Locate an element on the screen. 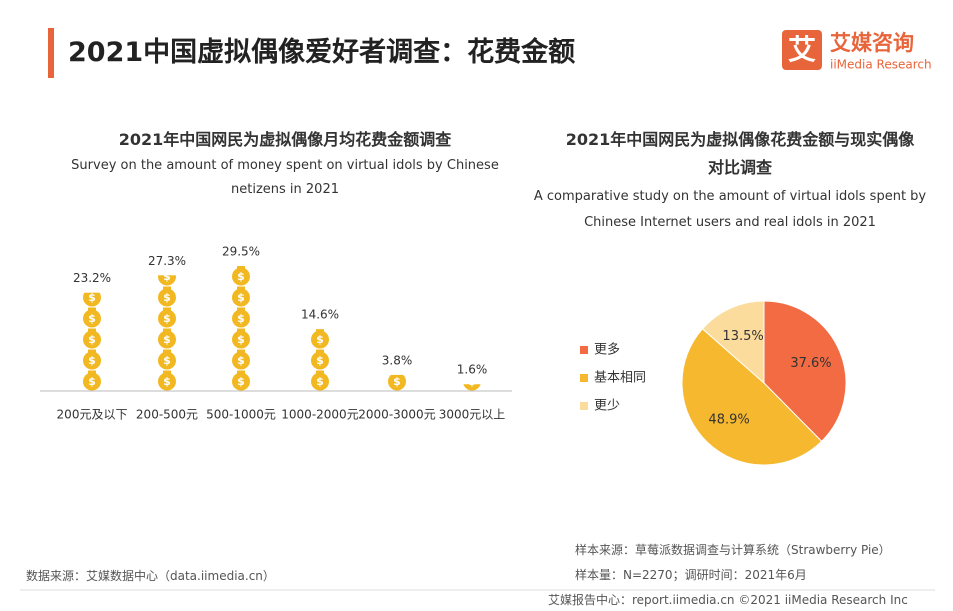 The height and width of the screenshot is (611, 953). value-label: 27.3% is located at coordinates (167, 261).